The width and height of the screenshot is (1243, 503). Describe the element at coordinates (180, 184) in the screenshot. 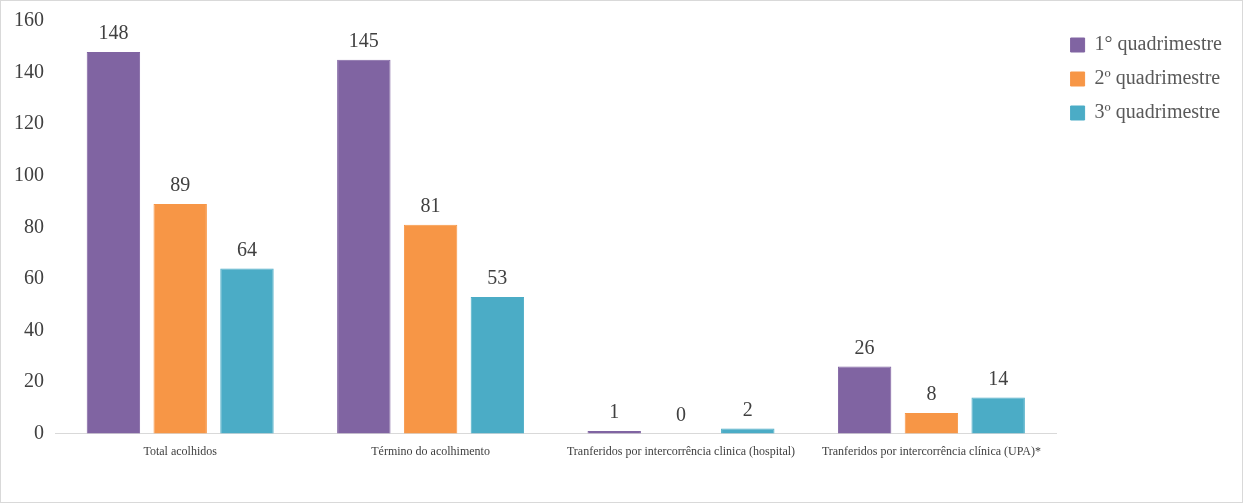

I see `data-label: 89` at that location.